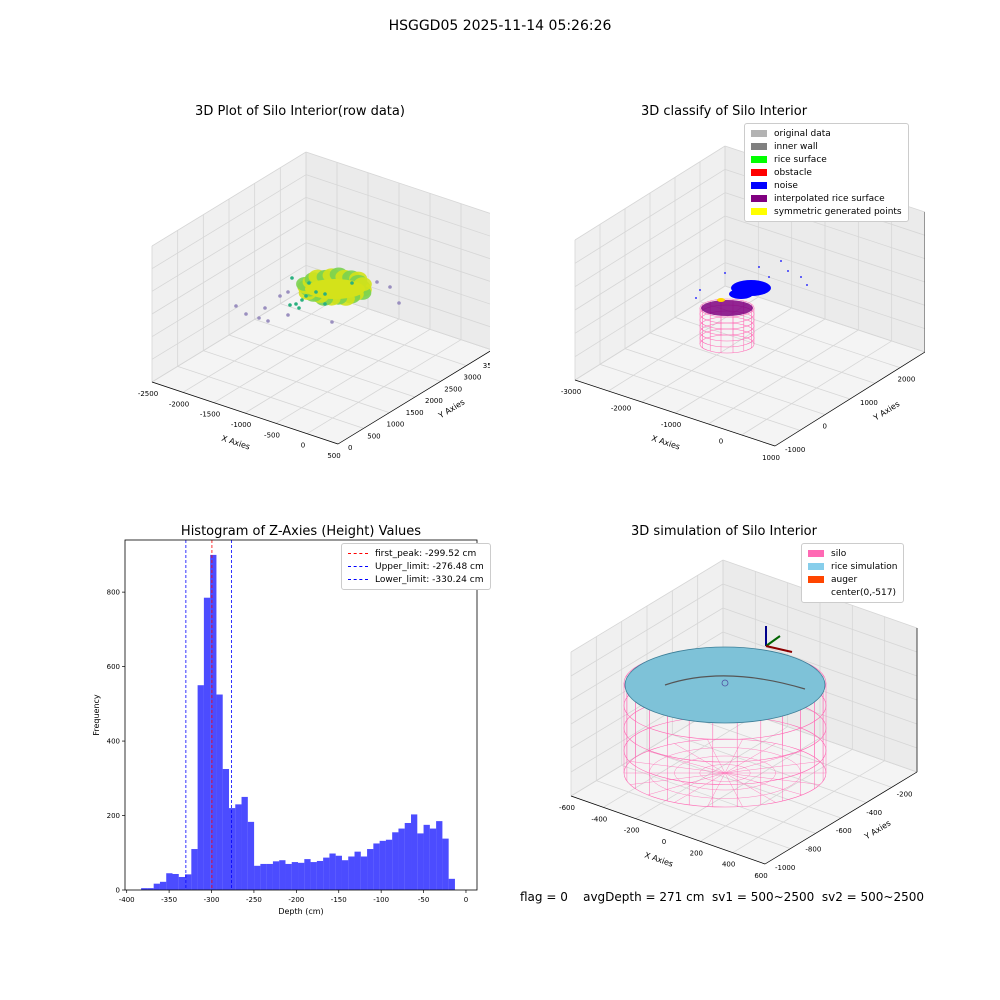 The height and width of the screenshot is (1000, 1000). What do you see at coordinates (793, 172) in the screenshot?
I see `classify-legend-label: obstacle` at bounding box center [793, 172].